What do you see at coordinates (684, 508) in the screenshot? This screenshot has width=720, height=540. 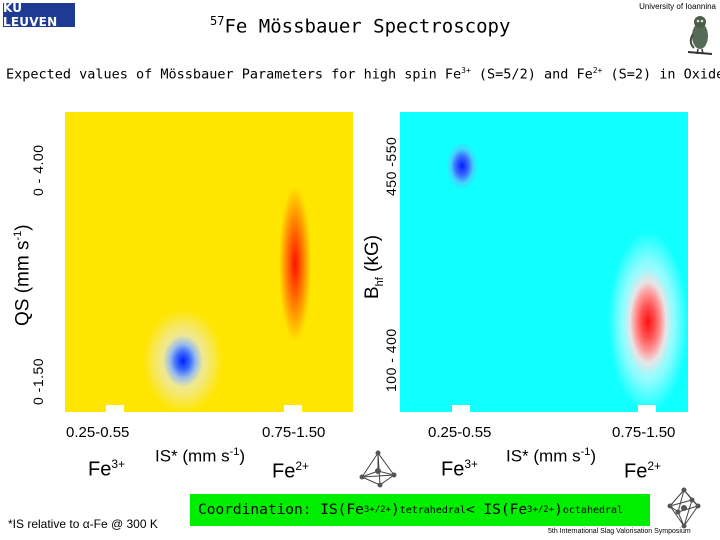 I see `octahedron-icon` at bounding box center [684, 508].